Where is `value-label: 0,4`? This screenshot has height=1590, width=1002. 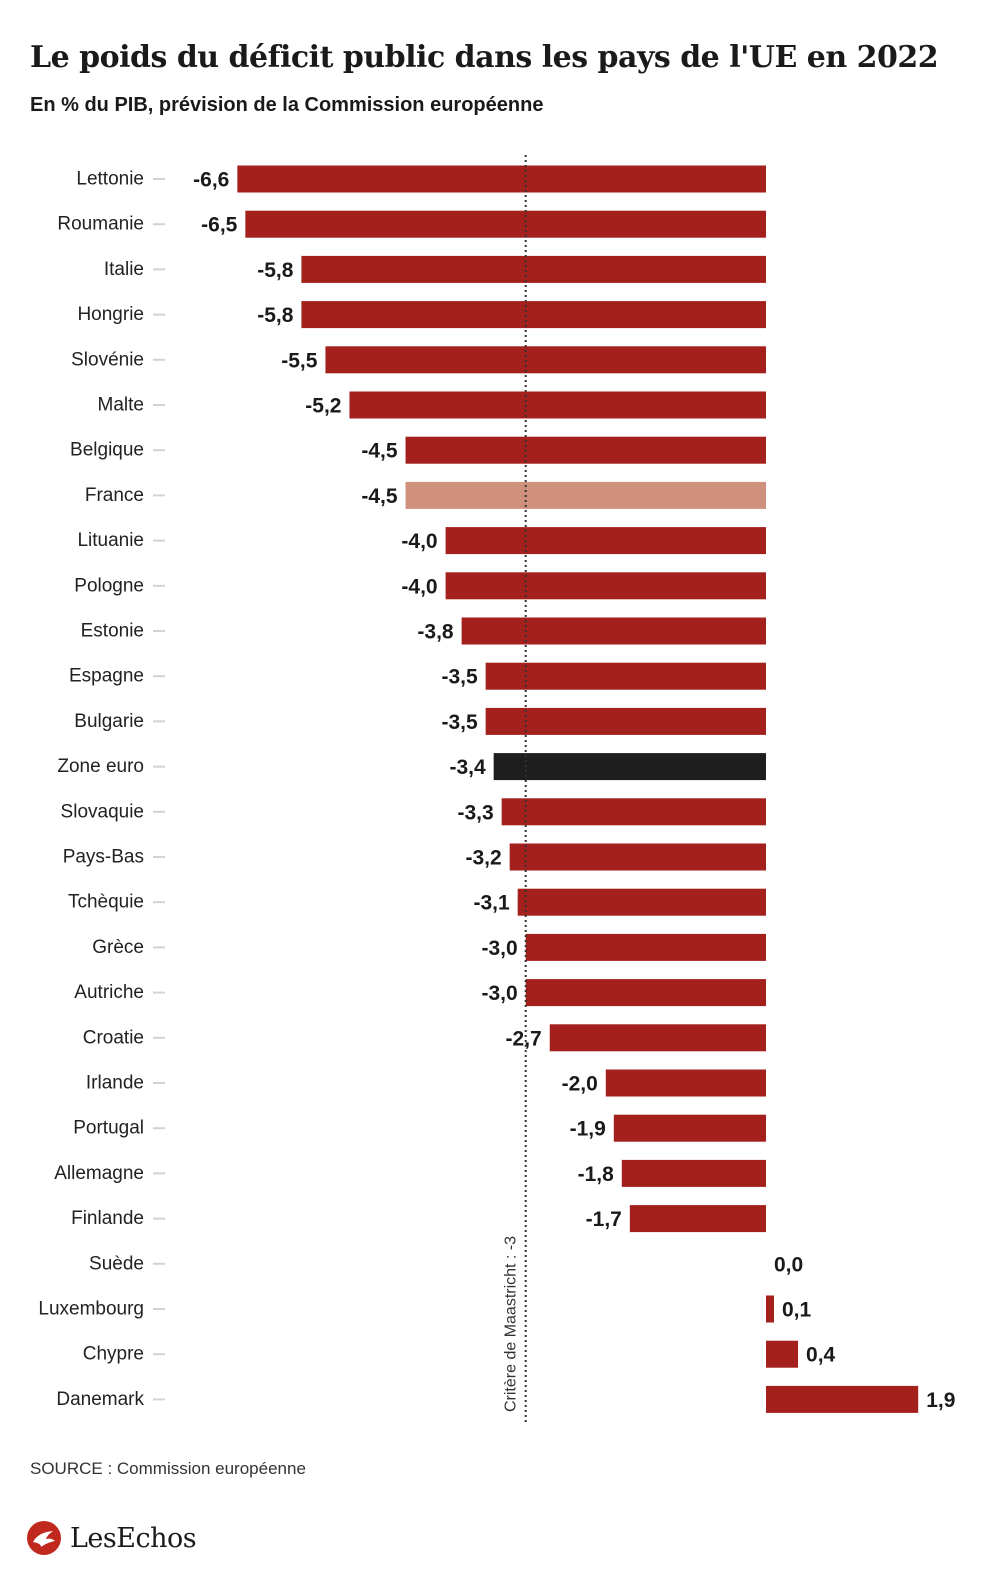
value-label: 0,4 is located at coordinates (821, 1355).